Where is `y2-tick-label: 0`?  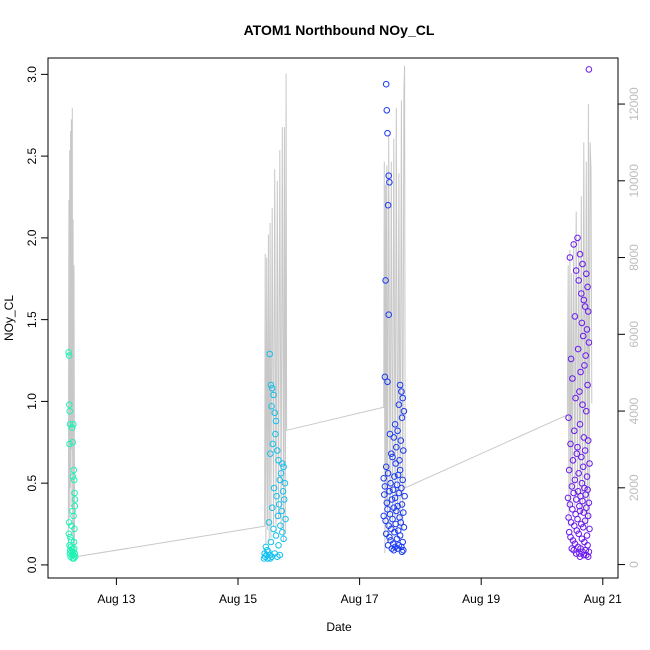
y2-tick-label: 0 is located at coordinates (634, 564).